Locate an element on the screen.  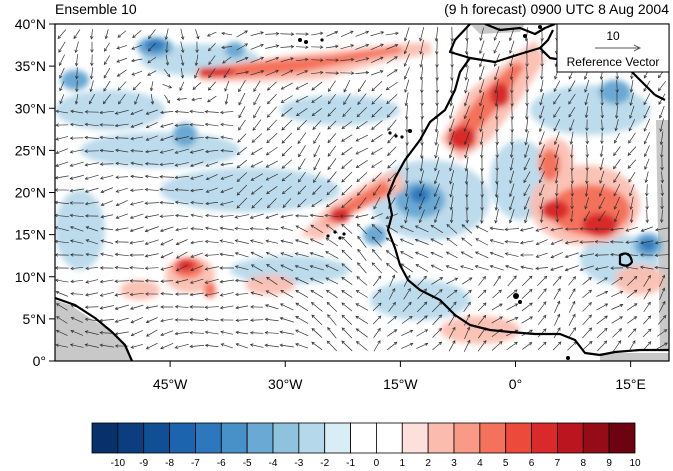
colorbar-label: 7 is located at coordinates (558, 463).